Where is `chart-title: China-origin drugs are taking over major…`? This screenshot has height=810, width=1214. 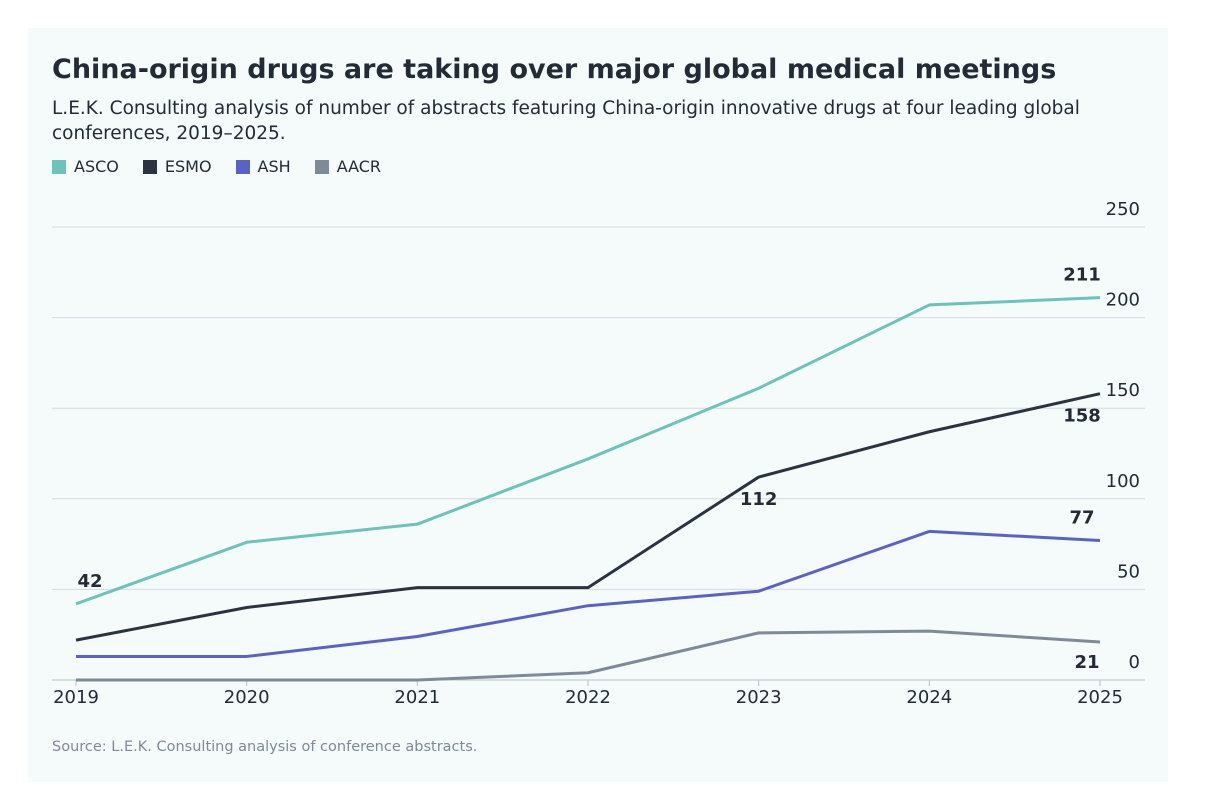 chart-title: China-origin drugs are taking over major… is located at coordinates (554, 69).